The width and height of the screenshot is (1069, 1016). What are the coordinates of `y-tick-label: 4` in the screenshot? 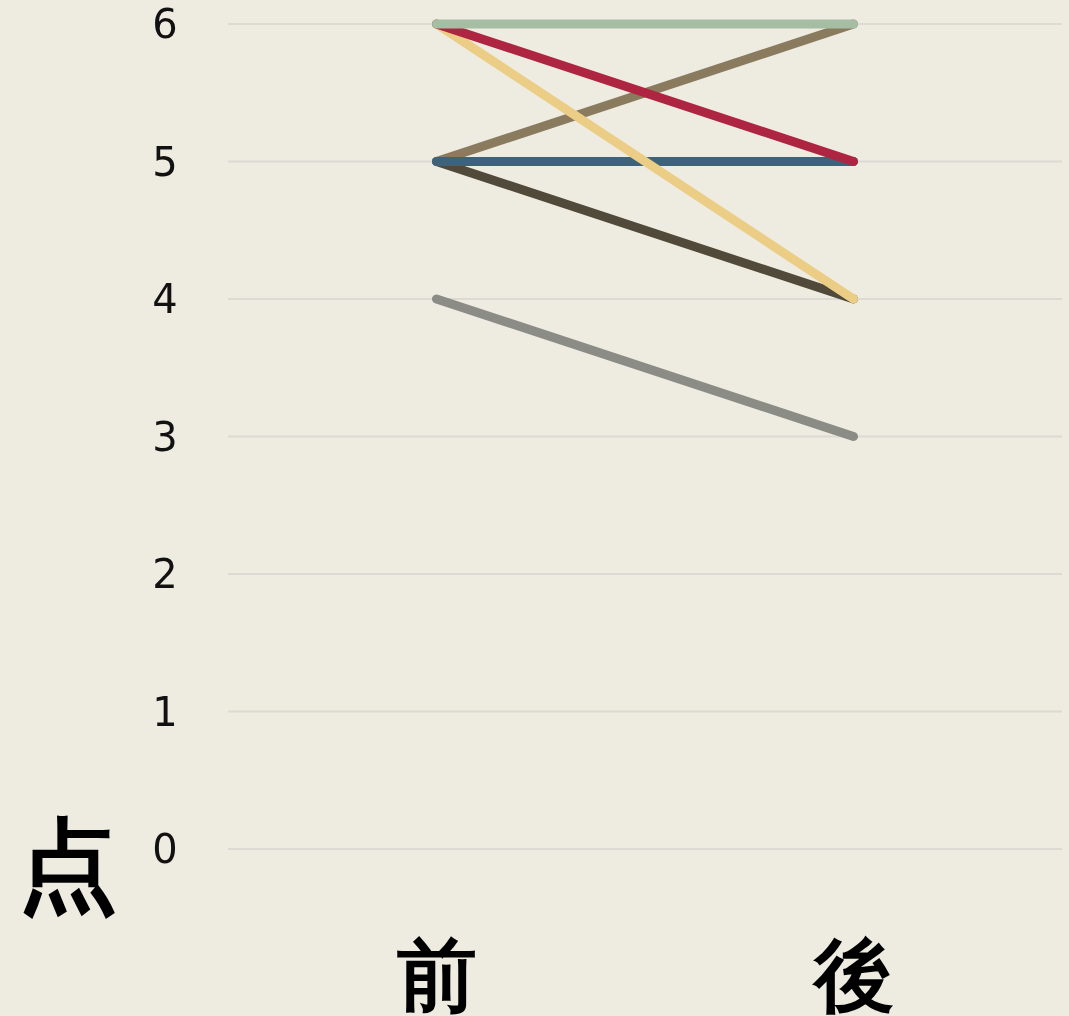 It's located at (165, 299).